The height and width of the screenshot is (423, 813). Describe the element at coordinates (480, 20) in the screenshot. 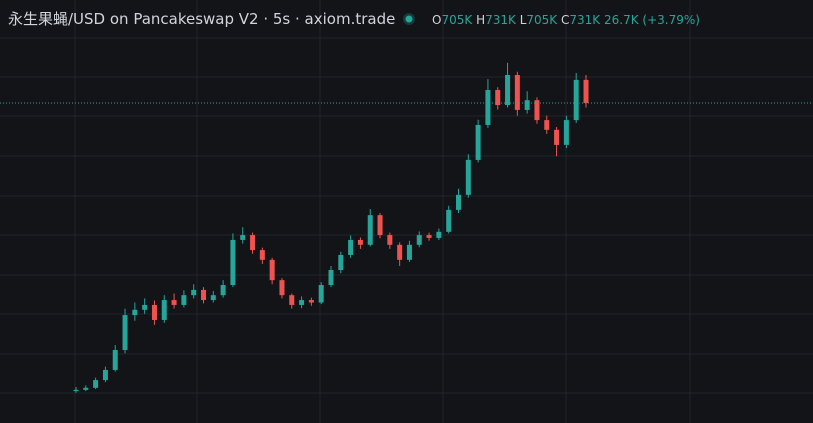

I see `ohlc-key: H` at that location.